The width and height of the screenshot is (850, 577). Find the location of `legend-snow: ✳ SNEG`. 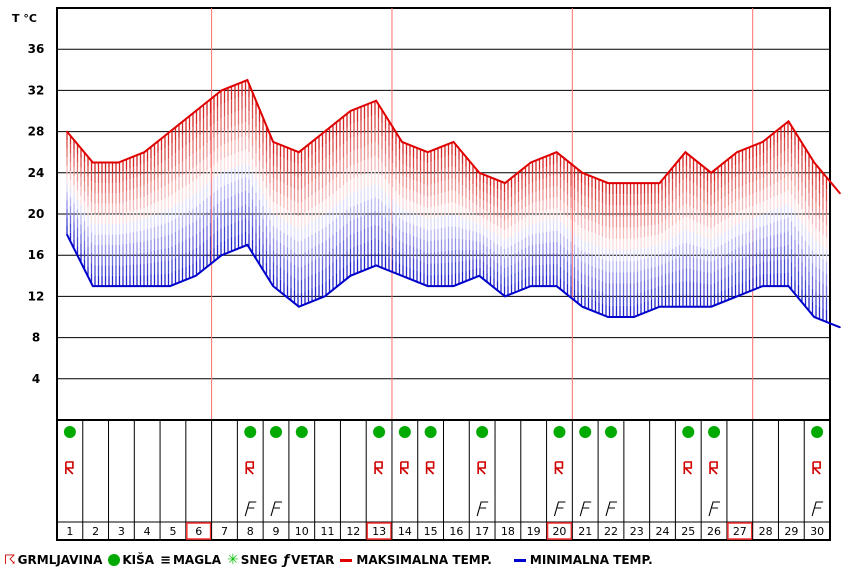

legend-snow: ✳ SNEG is located at coordinates (252, 560).